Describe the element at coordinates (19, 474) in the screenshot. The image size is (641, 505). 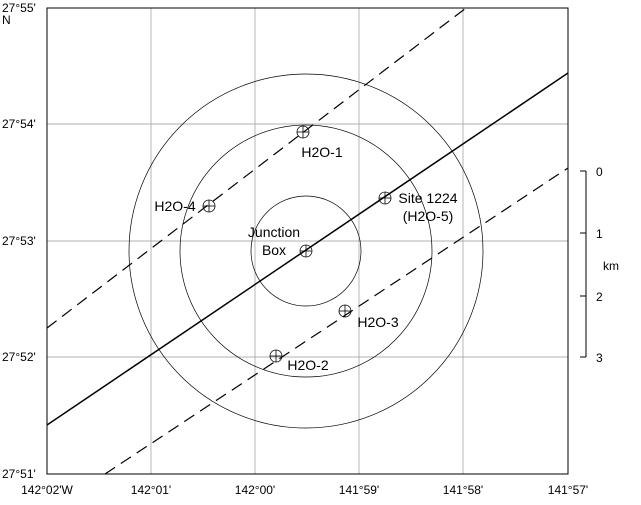
I see `lat-label: 27°51'` at that location.